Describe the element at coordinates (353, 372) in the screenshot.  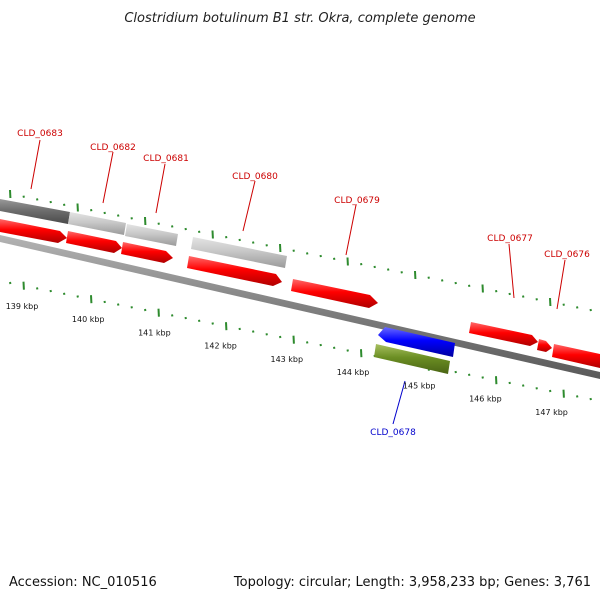
I see `scale-tick-label: 144 kbp` at that location.